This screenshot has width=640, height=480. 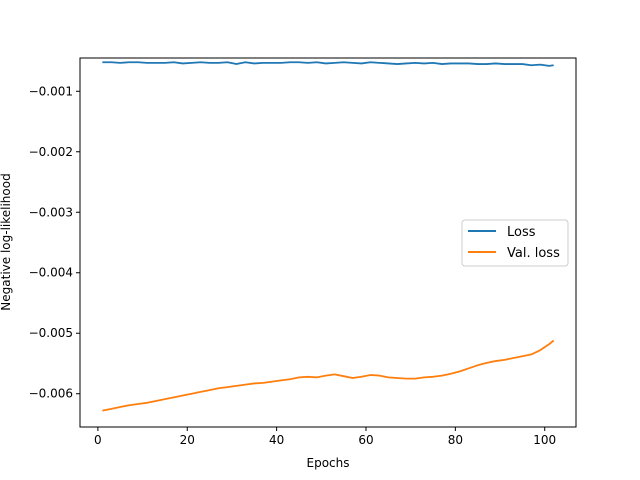 I want to click on y-axis-ticks: −0.001 −0.002 −0.003 −0.004 −0.005 −0.006, so click(x=54, y=242).